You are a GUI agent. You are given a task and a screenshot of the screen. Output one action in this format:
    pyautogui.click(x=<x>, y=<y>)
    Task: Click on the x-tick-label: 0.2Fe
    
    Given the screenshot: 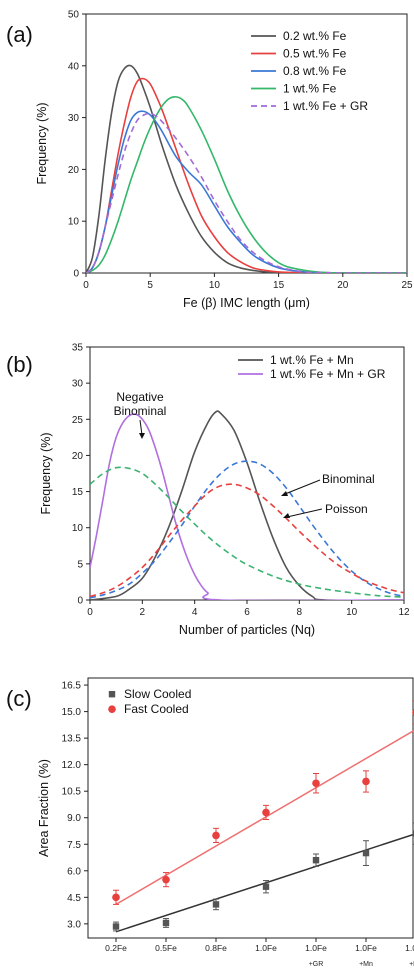 What is the action you would take?
    pyautogui.click(x=116, y=948)
    